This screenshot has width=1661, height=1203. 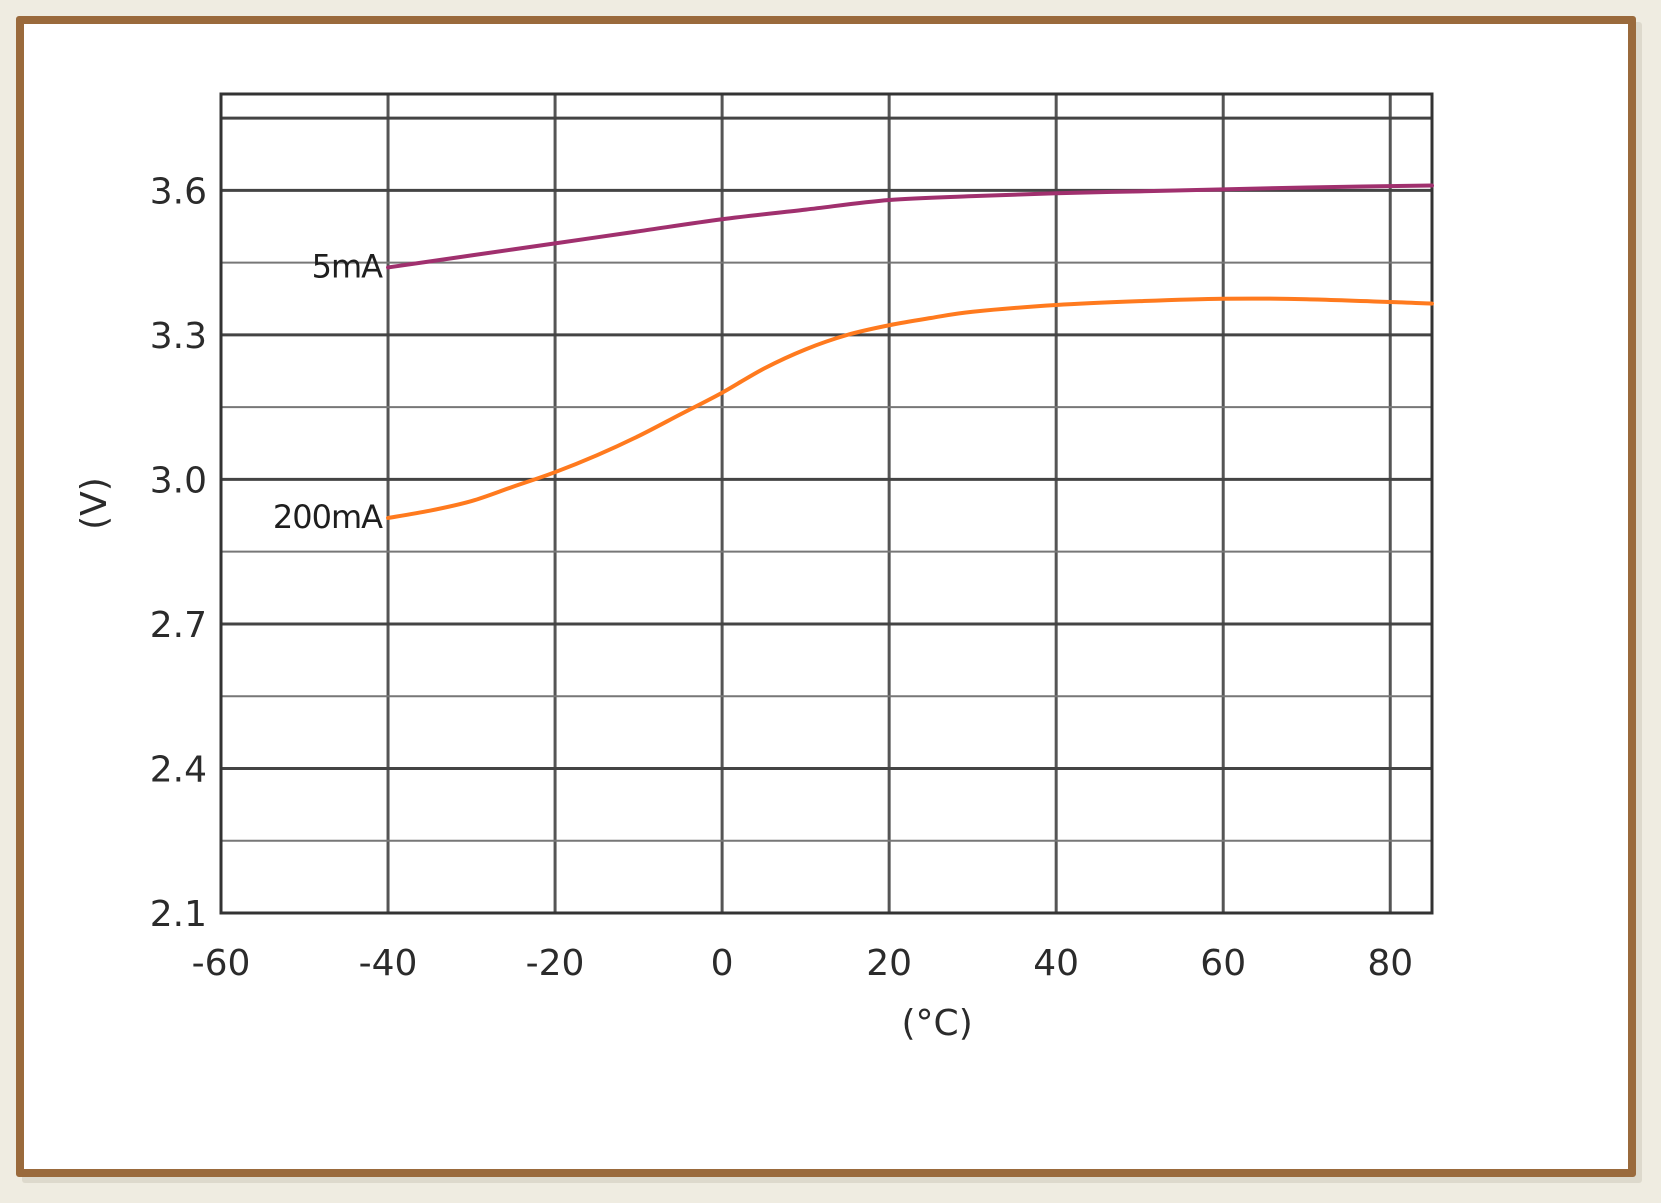 What do you see at coordinates (1223, 963) in the screenshot?
I see `x-tick-label: 60` at bounding box center [1223, 963].